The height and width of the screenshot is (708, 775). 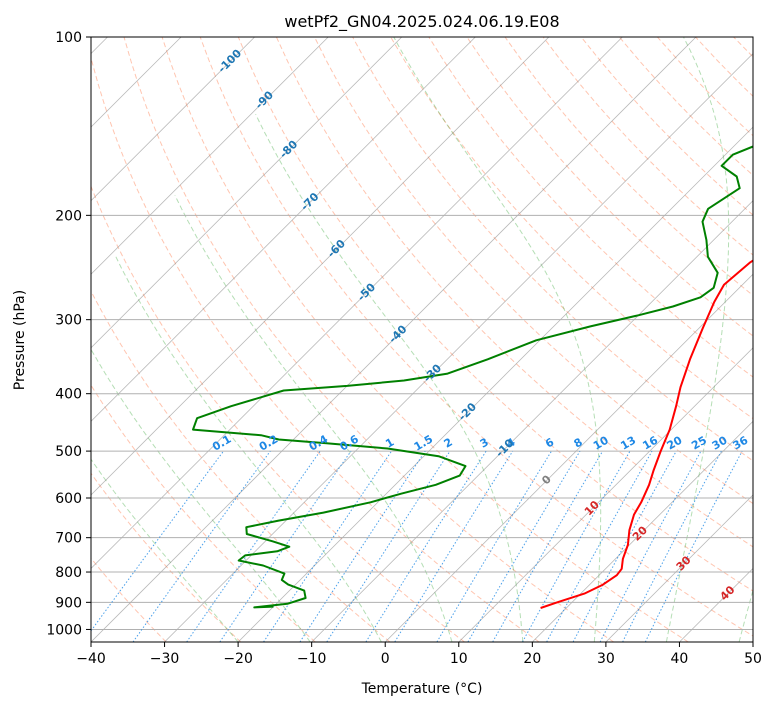 I want to click on y-axis-label: Pressure (hPa), so click(x=20, y=340).